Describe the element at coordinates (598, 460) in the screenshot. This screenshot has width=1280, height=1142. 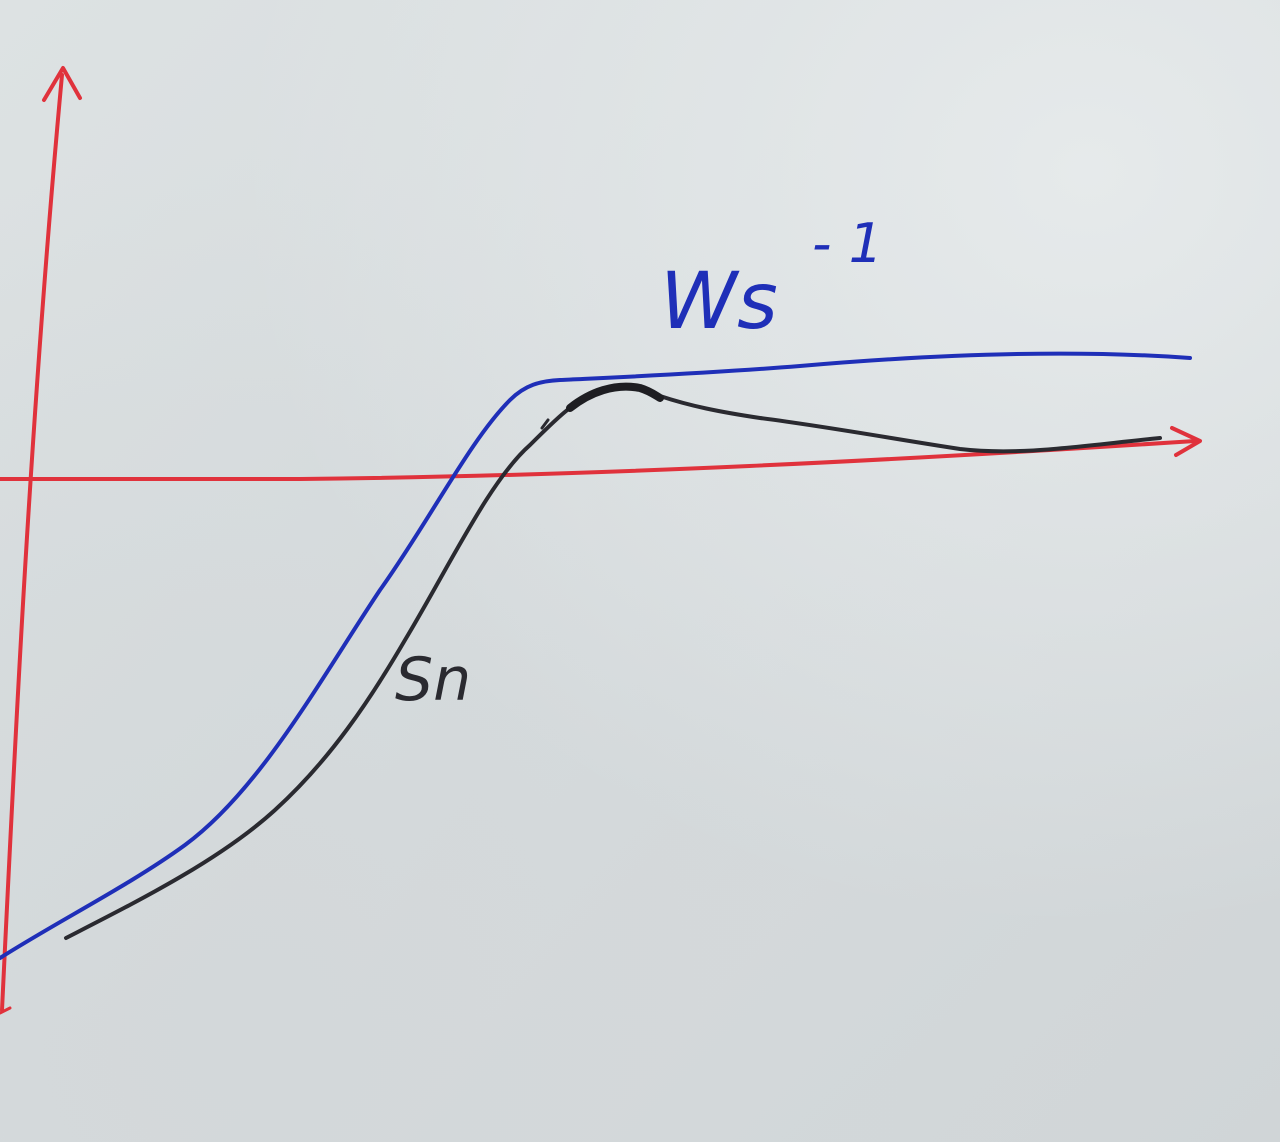
I see `x-axis` at that location.